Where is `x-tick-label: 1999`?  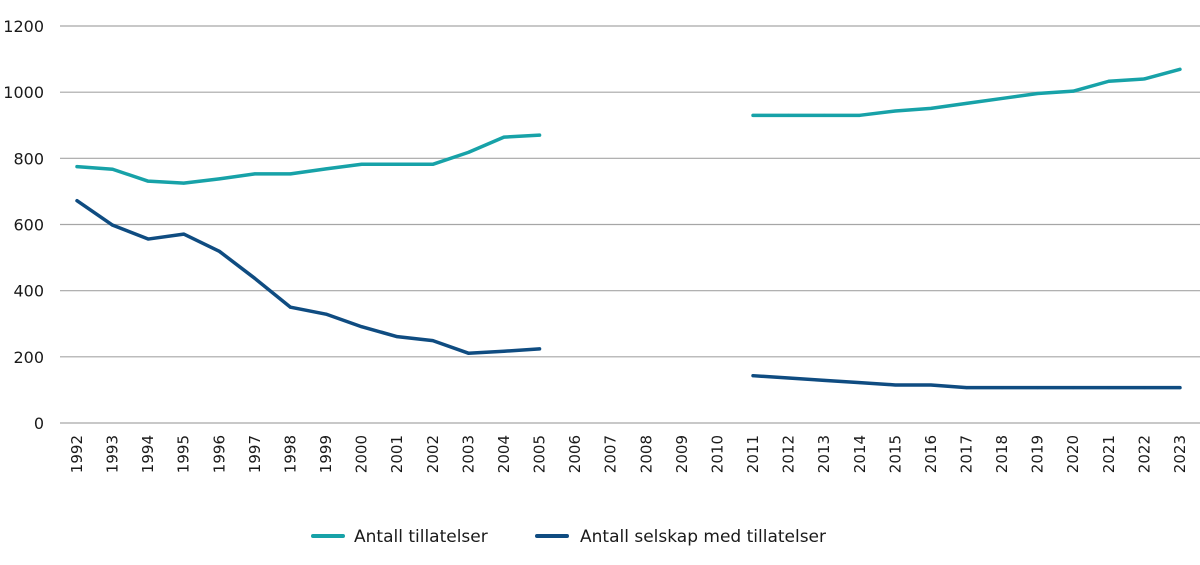
x-tick-label: 1999 is located at coordinates (326, 454).